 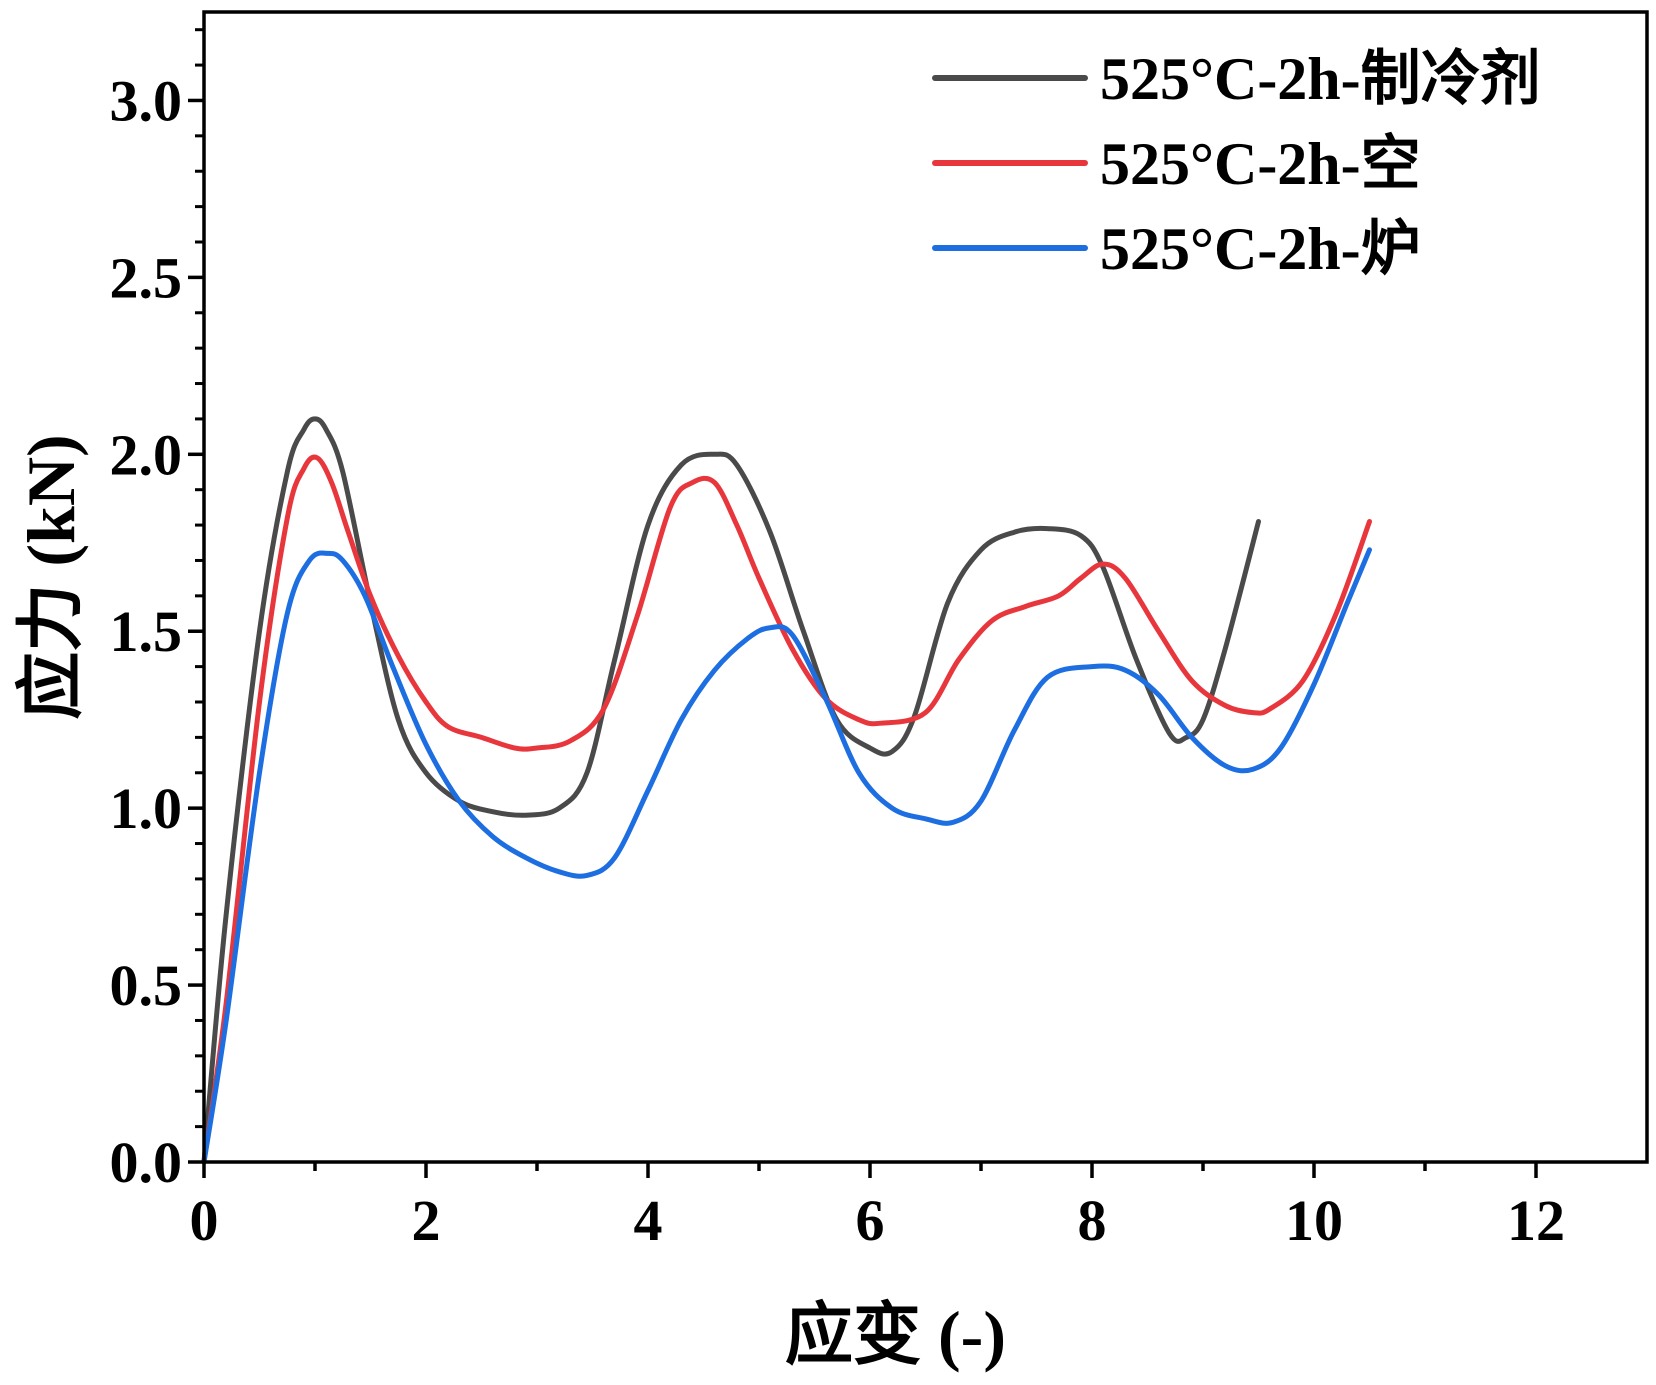 I want to click on x-tick-label: 0, so click(x=204, y=1220).